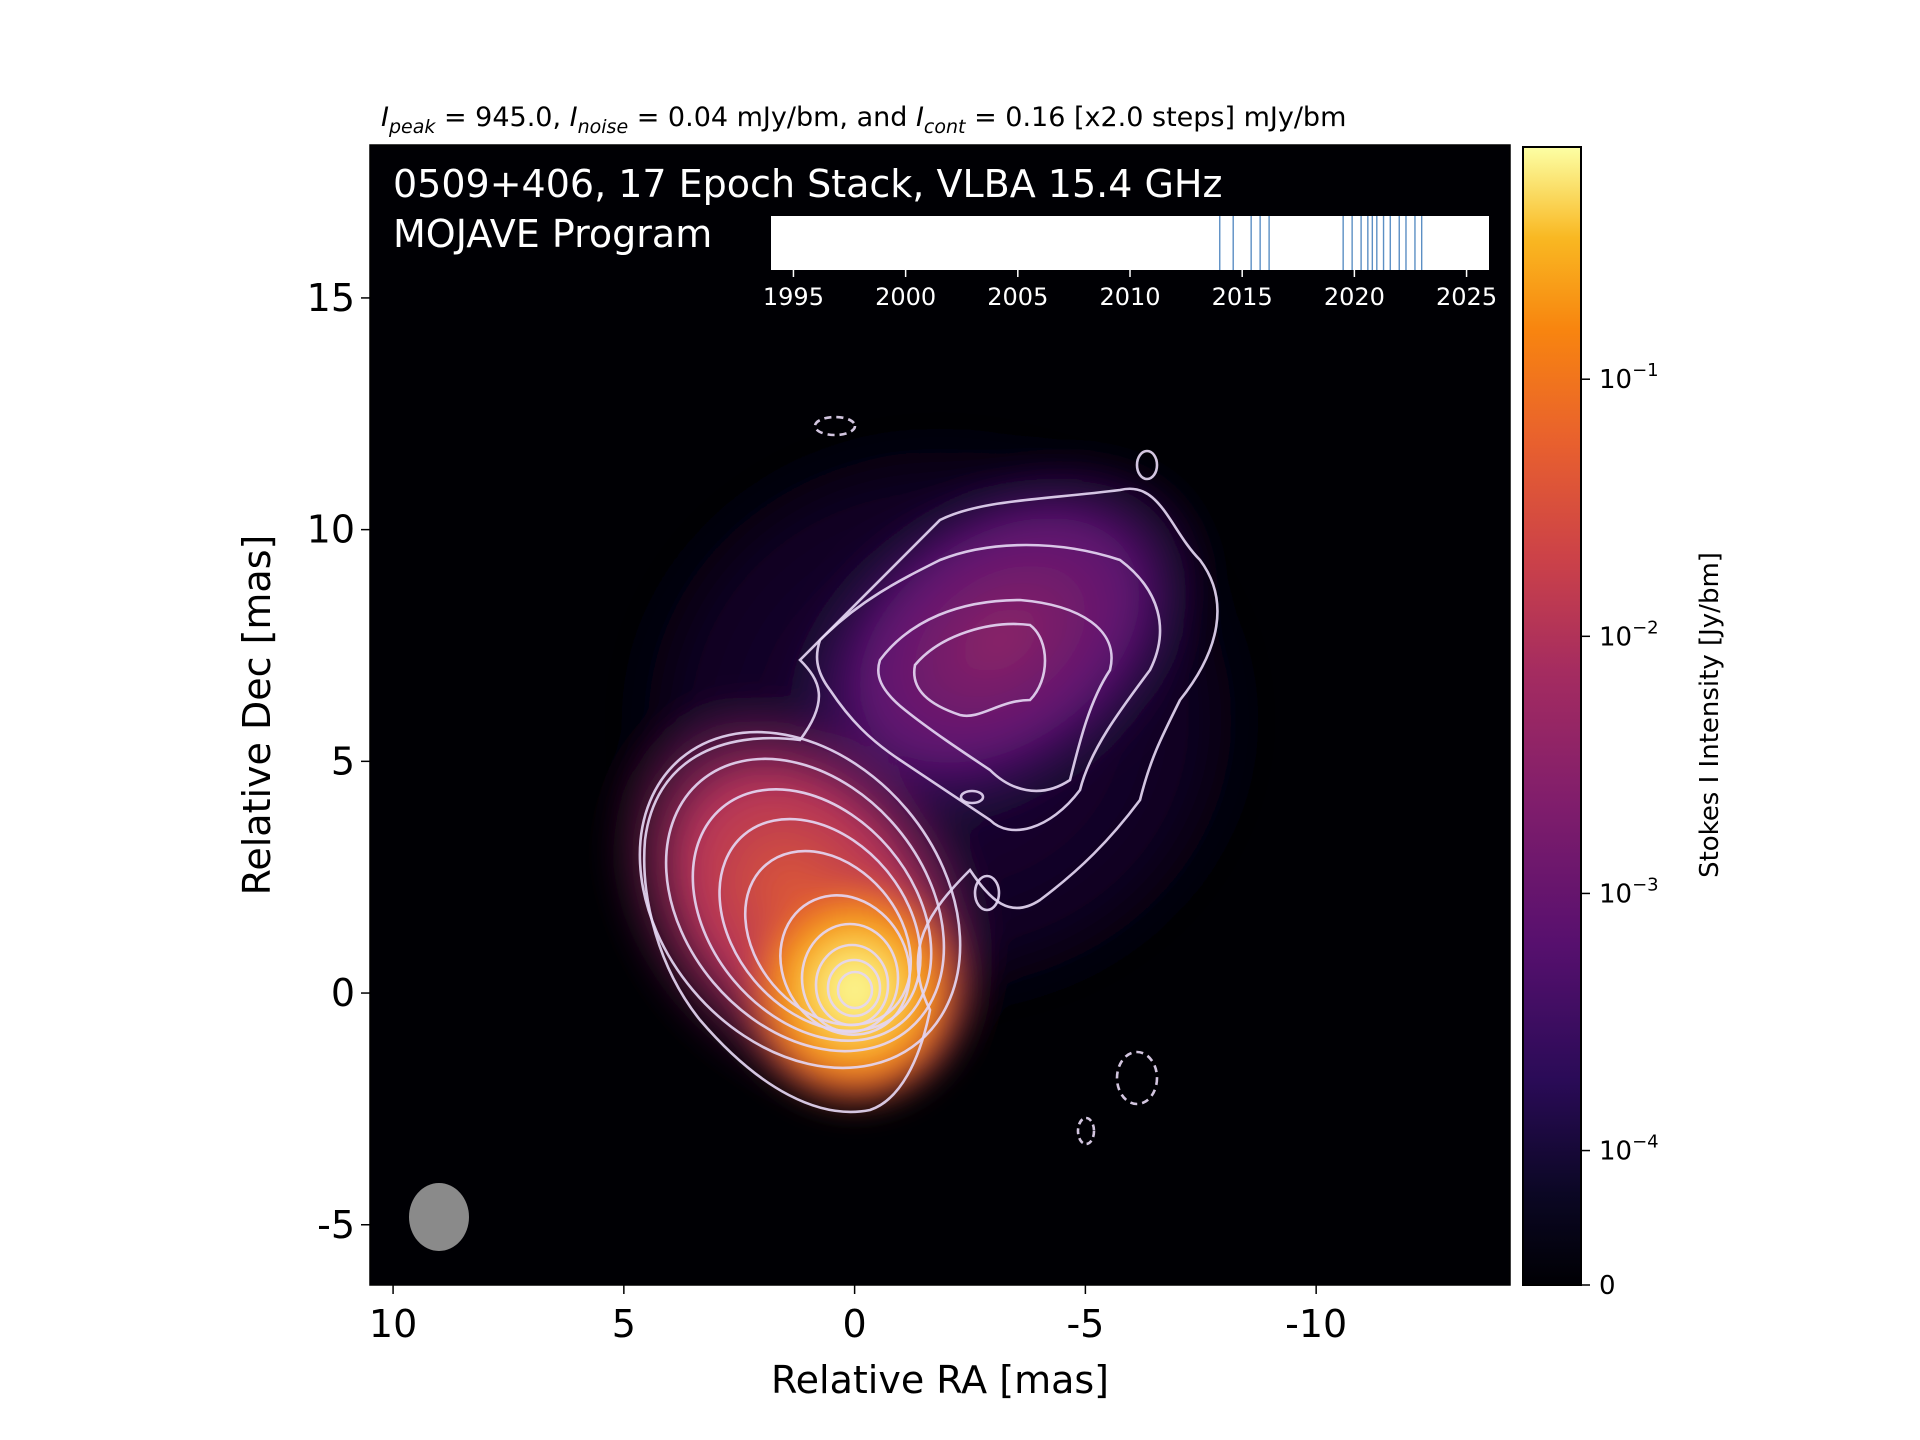  I want to click on x-tick-label: 10, so click(393, 1324).